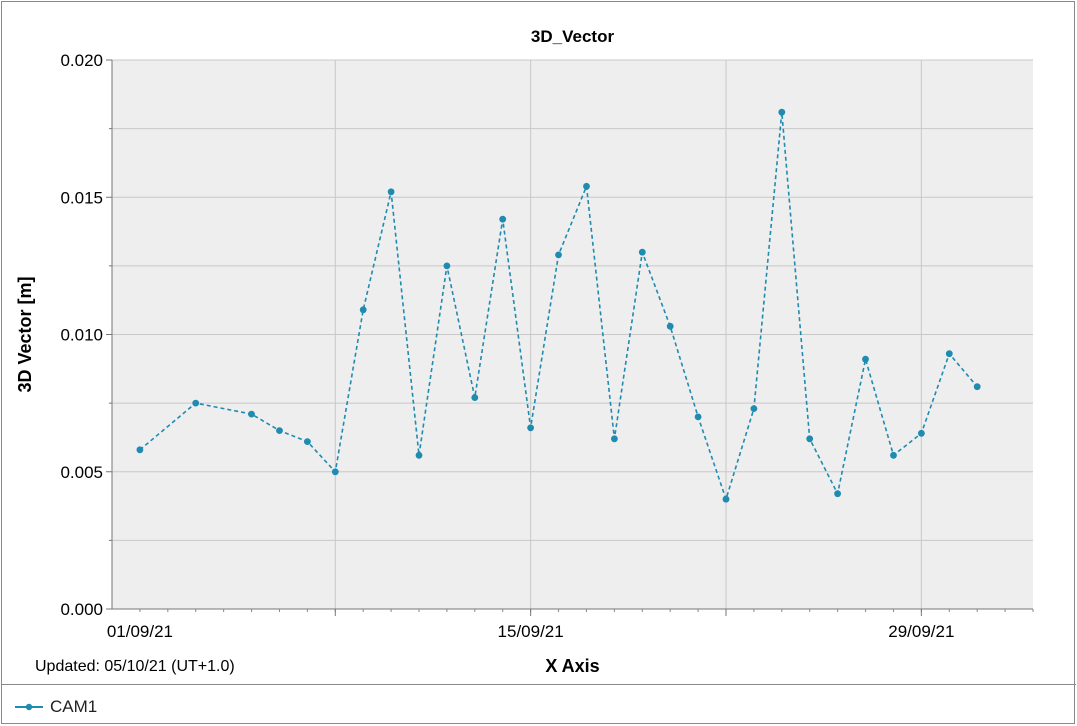 This screenshot has width=1077, height=726. I want to click on y-axis-label: 3D Vector [m], so click(25, 334).